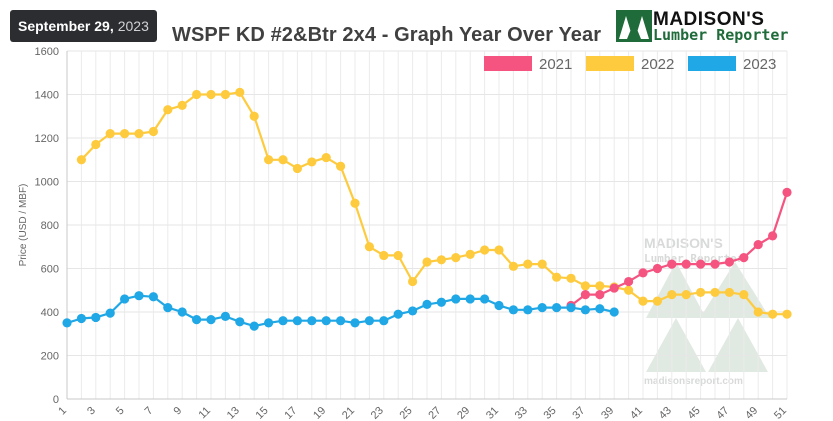 This screenshot has width=833, height=421. Describe the element at coordinates (630, 64) in the screenshot. I see `legend-item-2022: 2022` at that location.